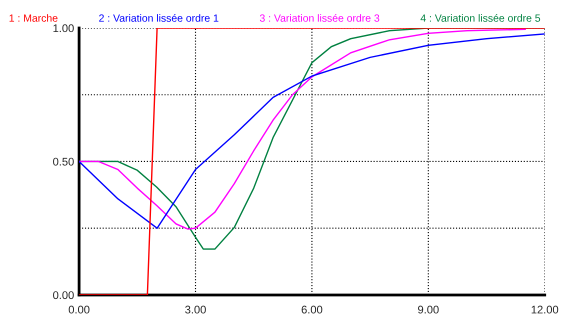 The height and width of the screenshot is (322, 561). Describe the element at coordinates (63, 162) in the screenshot. I see `y-tick-label: 0.50` at that location.